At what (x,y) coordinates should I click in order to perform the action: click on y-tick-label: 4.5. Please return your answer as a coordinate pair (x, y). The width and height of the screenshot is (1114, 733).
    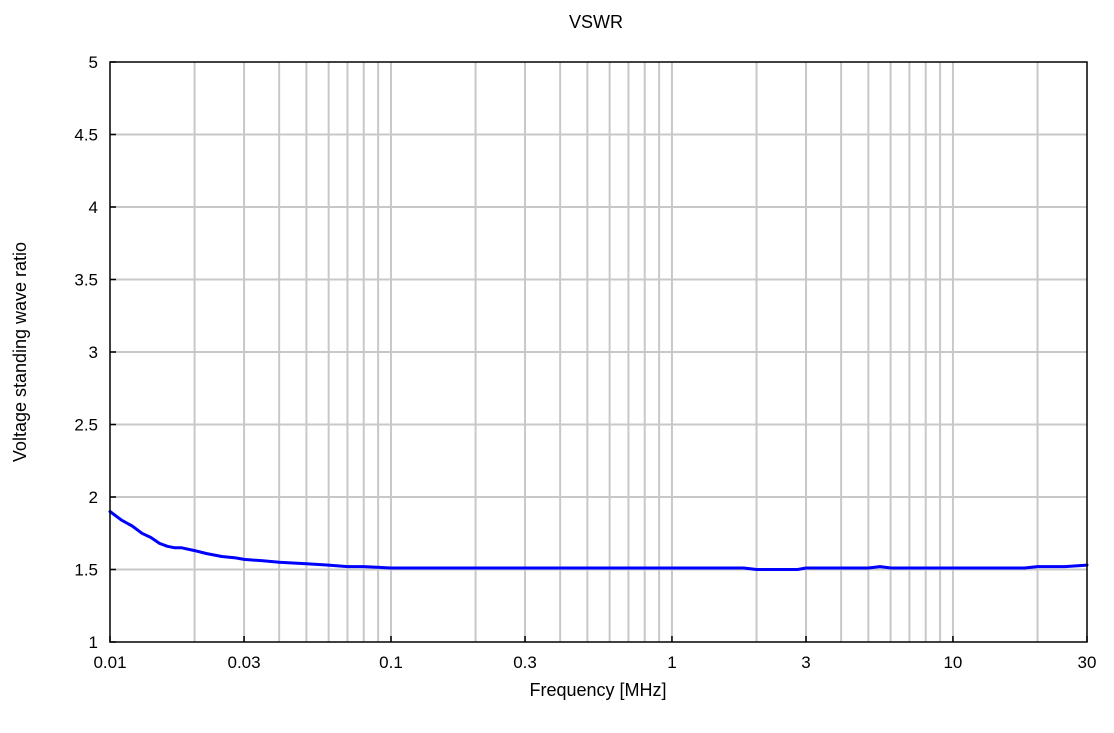
    Looking at the image, I should click on (86, 135).